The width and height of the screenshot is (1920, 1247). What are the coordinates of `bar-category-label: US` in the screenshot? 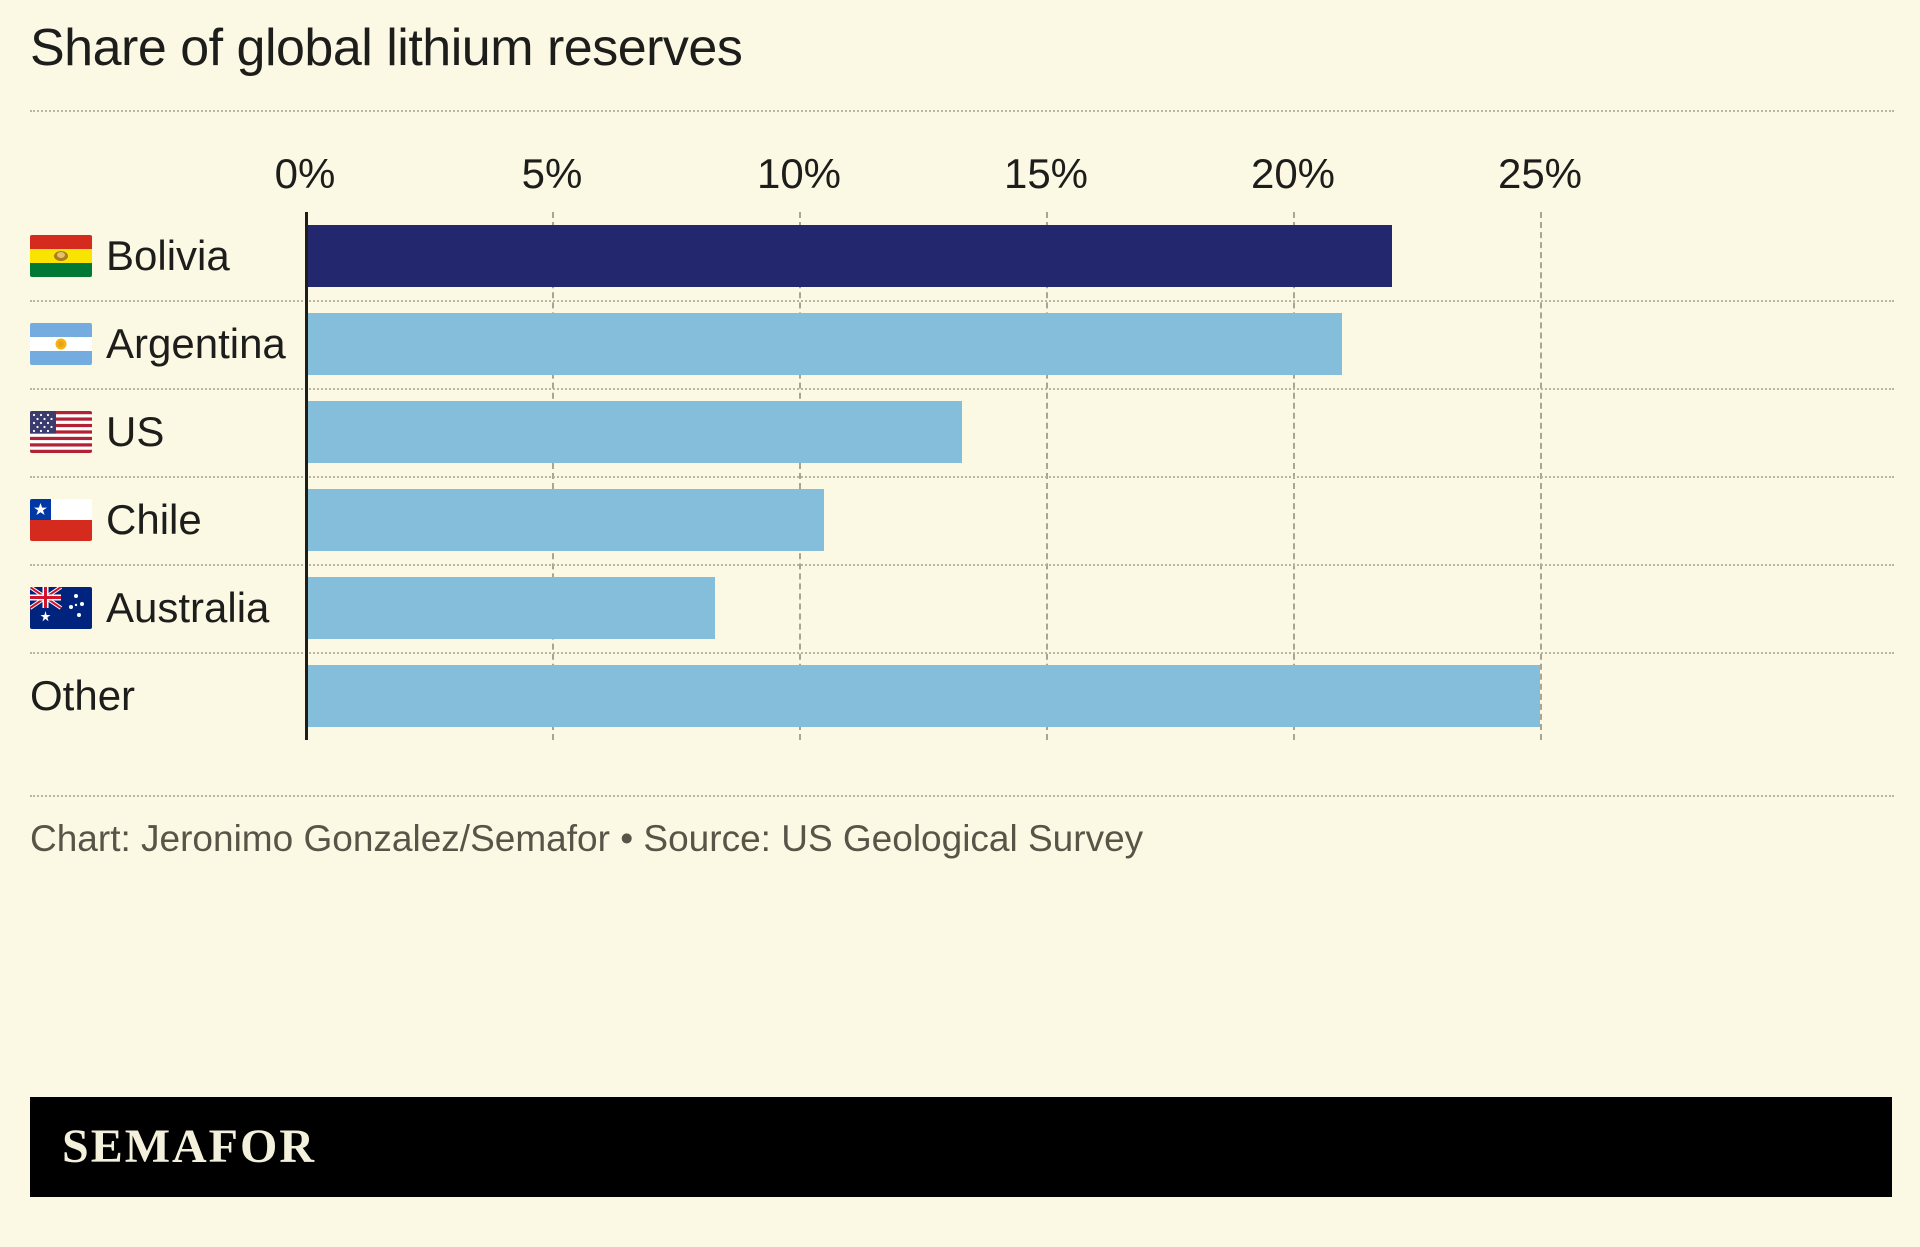 It's located at (135, 431).